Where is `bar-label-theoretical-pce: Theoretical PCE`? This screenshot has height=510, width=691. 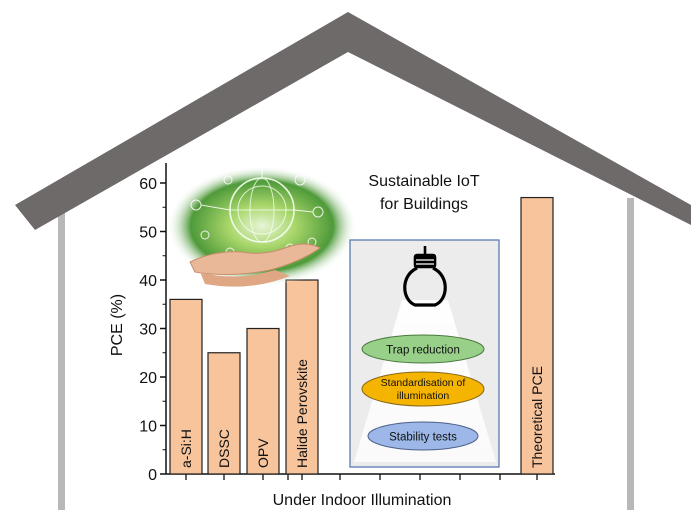
bar-label-theoretical-pce: Theoretical PCE is located at coordinates (537, 417).